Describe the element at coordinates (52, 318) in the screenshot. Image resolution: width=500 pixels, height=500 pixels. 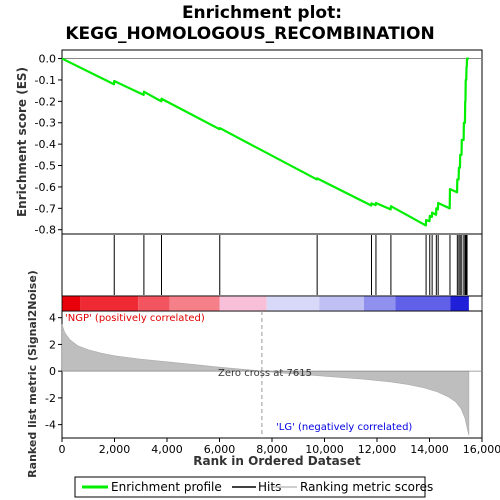
I see `metric-y-tick-label: 4` at that location.